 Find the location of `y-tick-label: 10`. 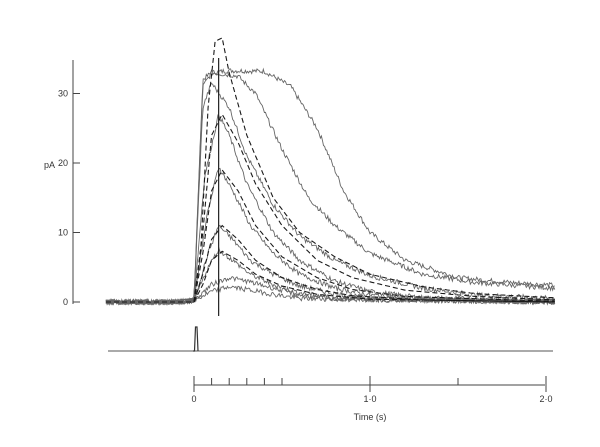

y-tick-label: 10 is located at coordinates (63, 233).